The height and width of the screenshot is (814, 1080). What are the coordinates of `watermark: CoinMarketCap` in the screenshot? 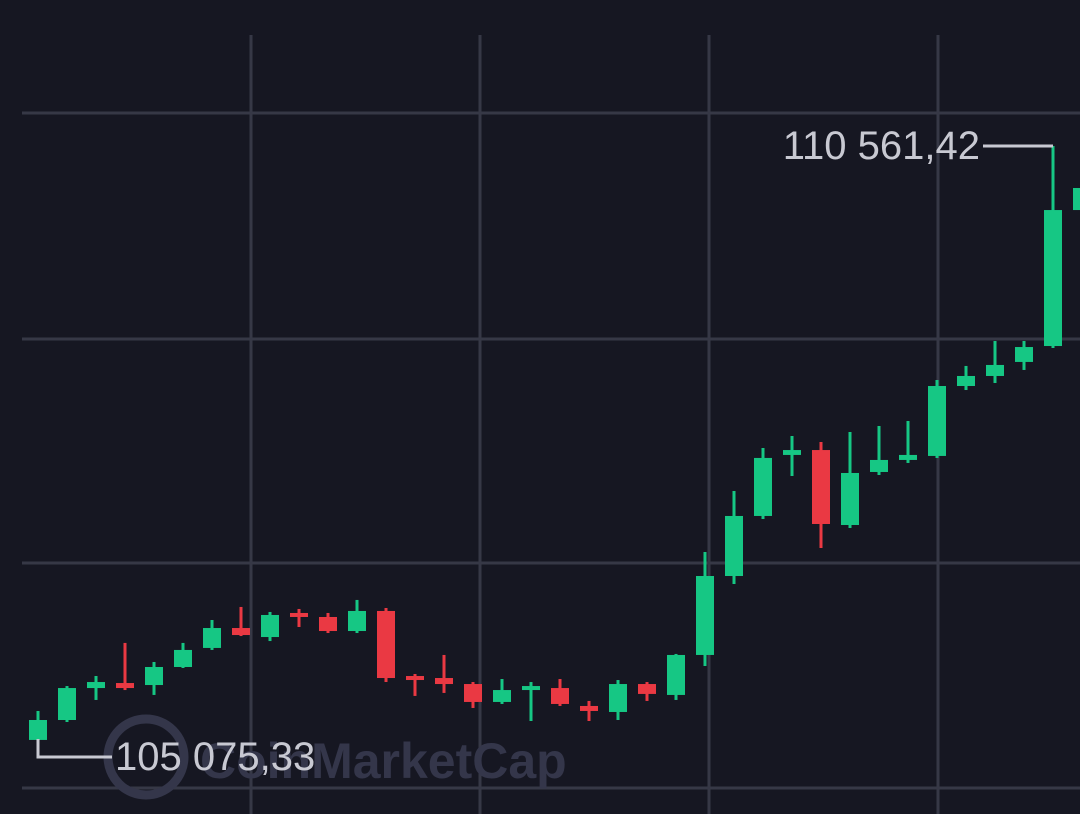 It's located at (335, 757).